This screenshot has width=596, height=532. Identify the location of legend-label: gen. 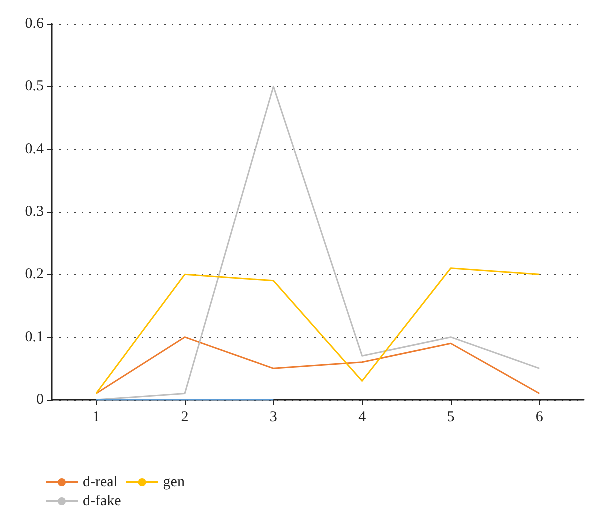
(174, 482).